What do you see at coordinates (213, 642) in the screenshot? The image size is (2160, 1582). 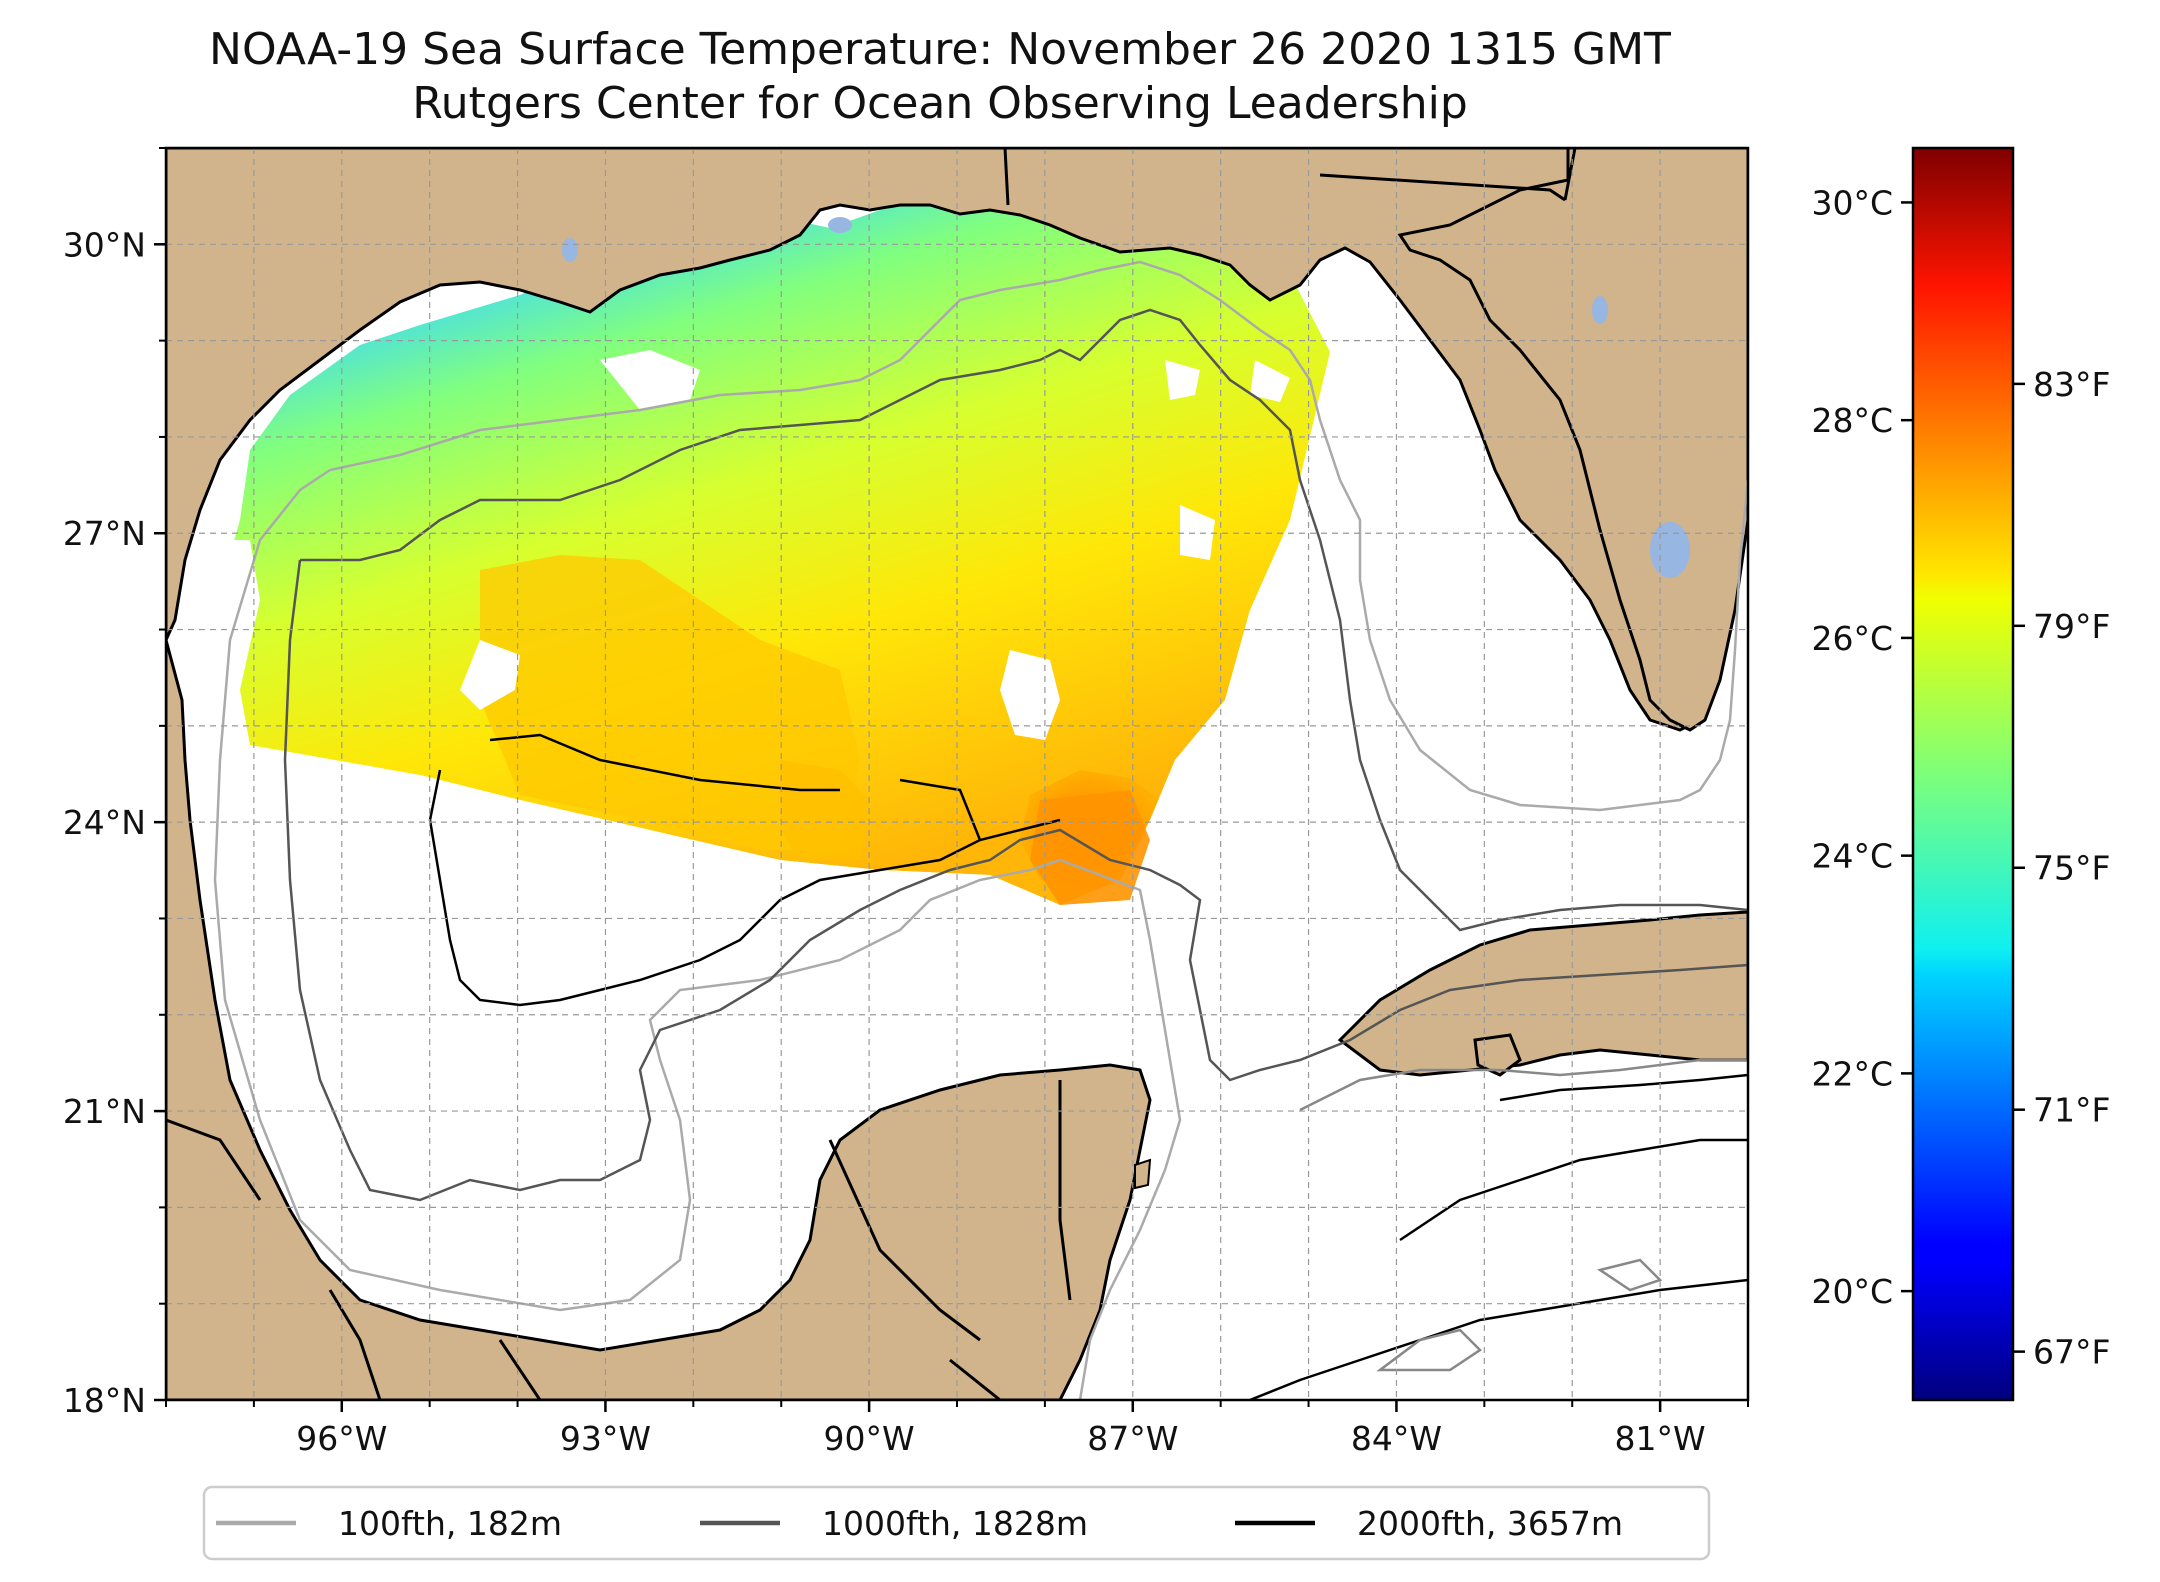 I see `no-data-west` at bounding box center [213, 642].